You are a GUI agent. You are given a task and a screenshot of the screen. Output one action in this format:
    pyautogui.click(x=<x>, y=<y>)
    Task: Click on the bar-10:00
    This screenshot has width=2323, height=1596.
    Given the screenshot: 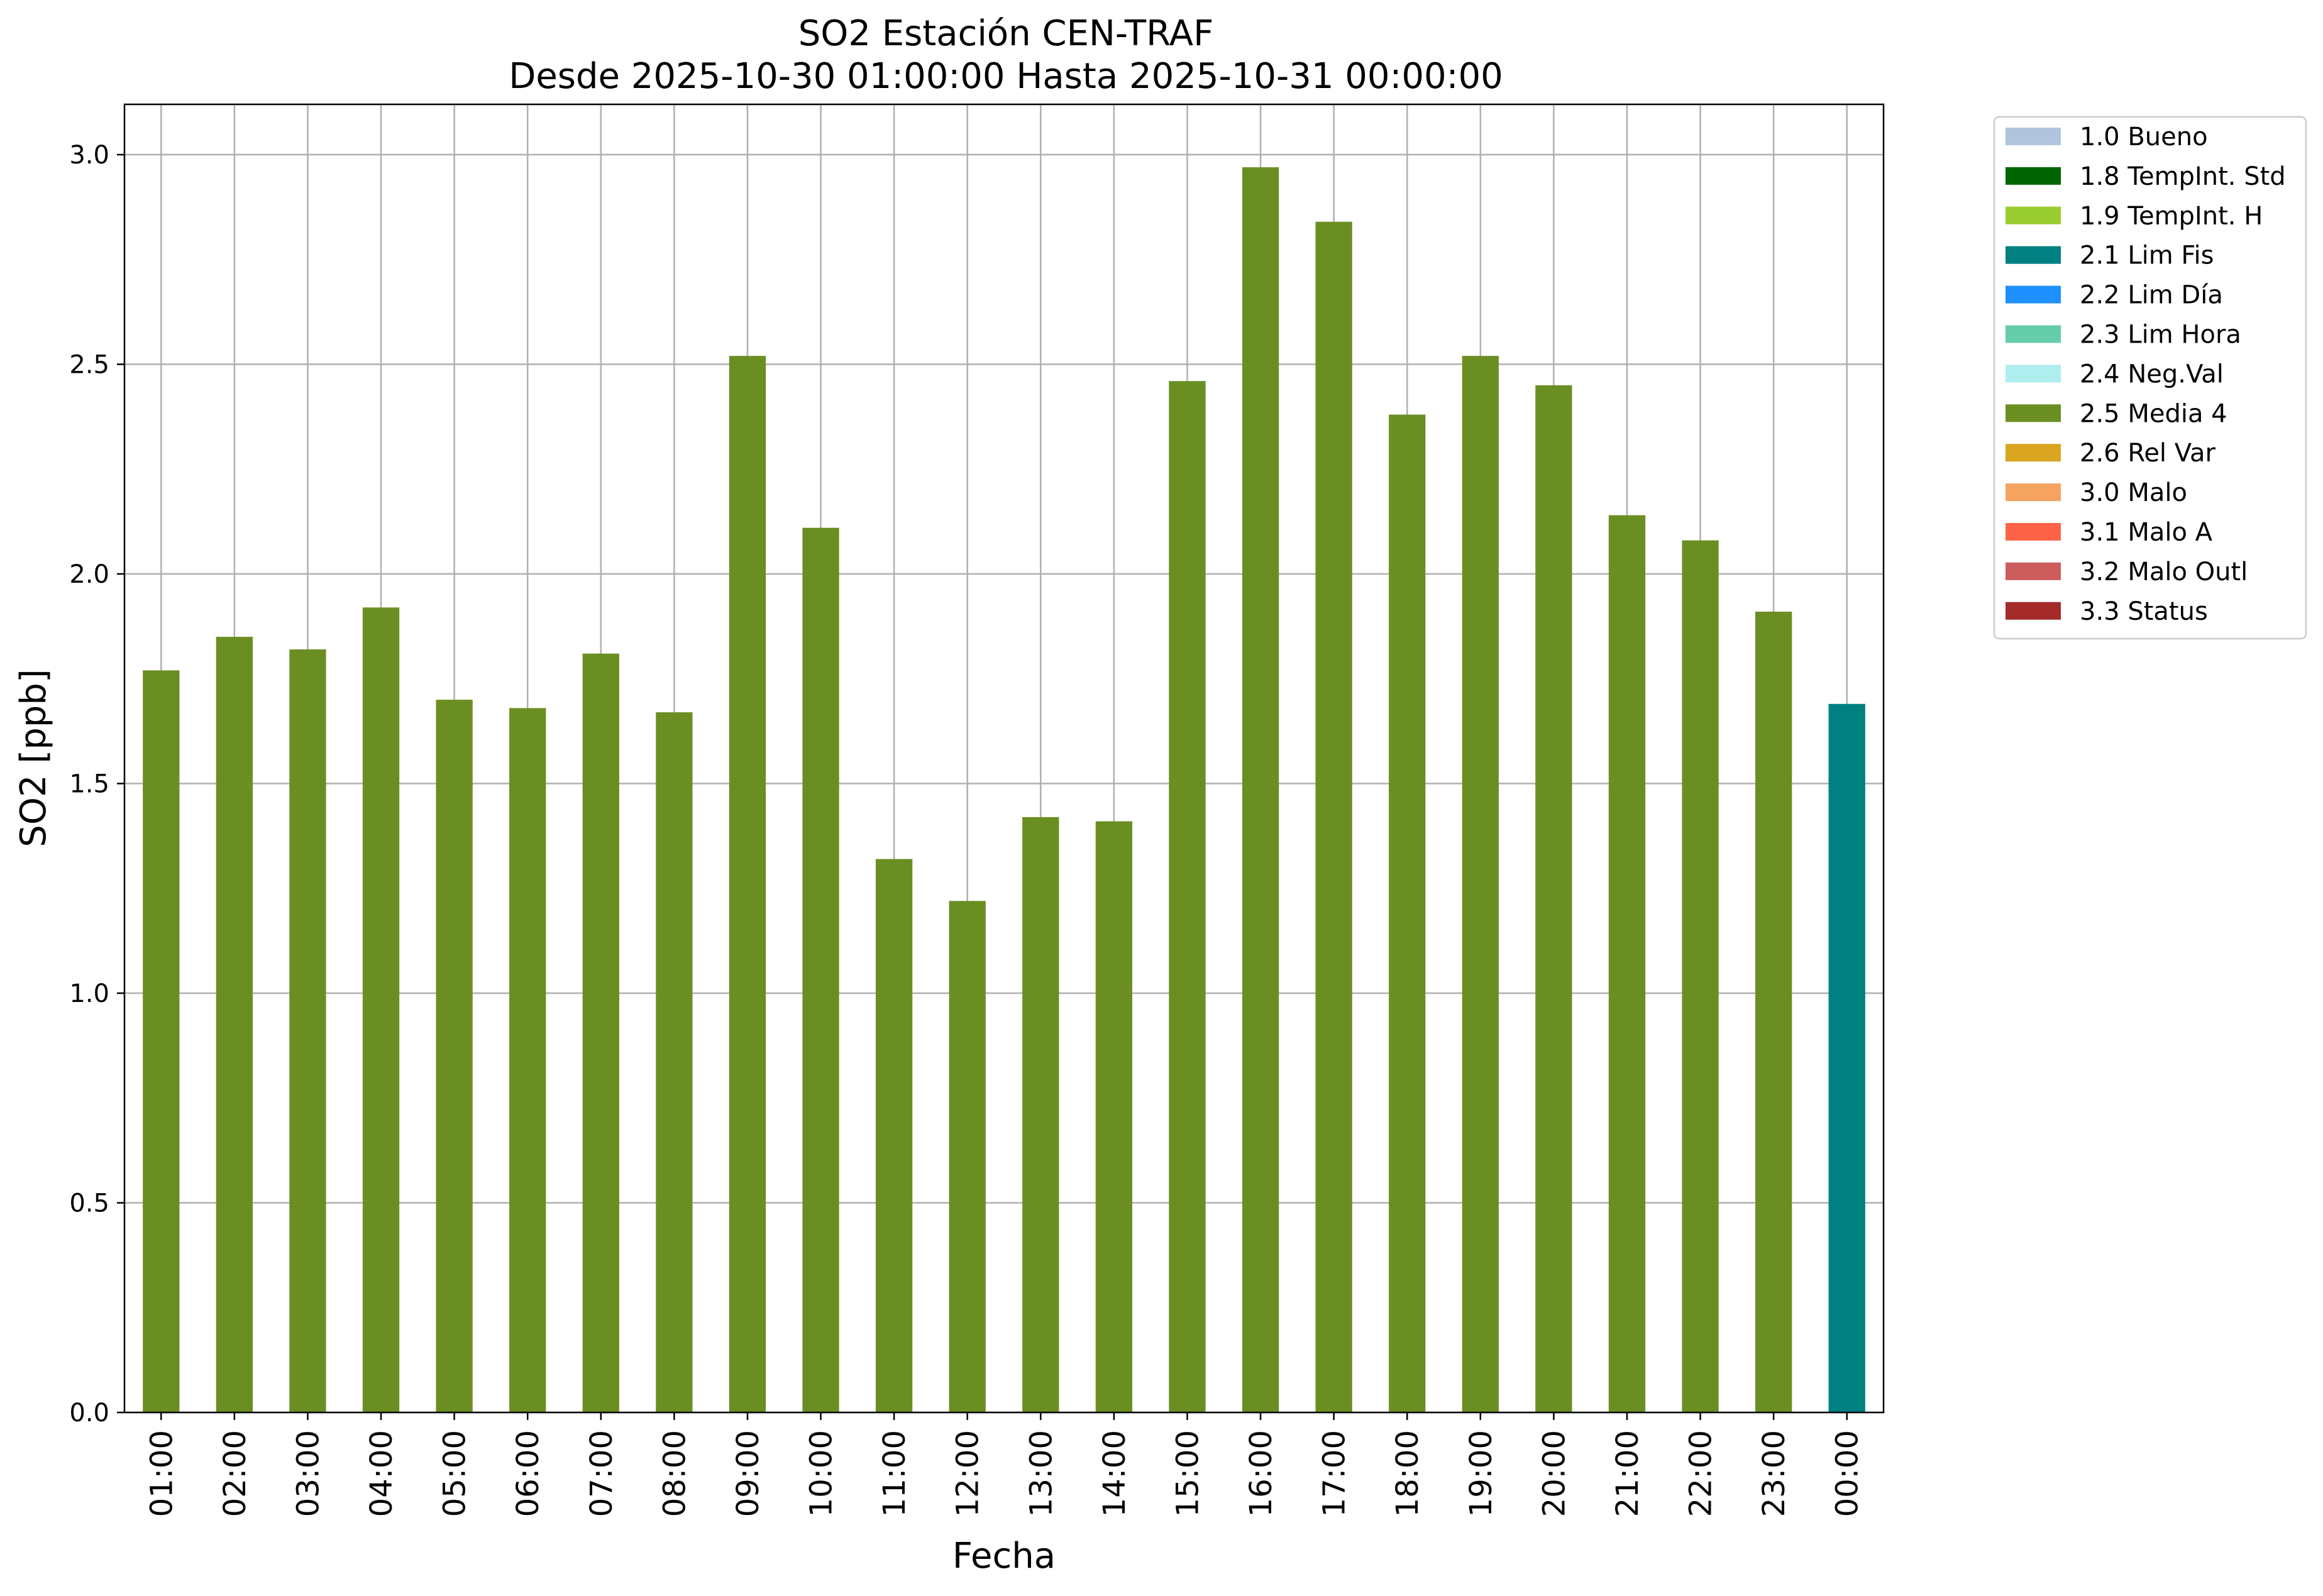 What is the action you would take?
    pyautogui.click(x=821, y=970)
    